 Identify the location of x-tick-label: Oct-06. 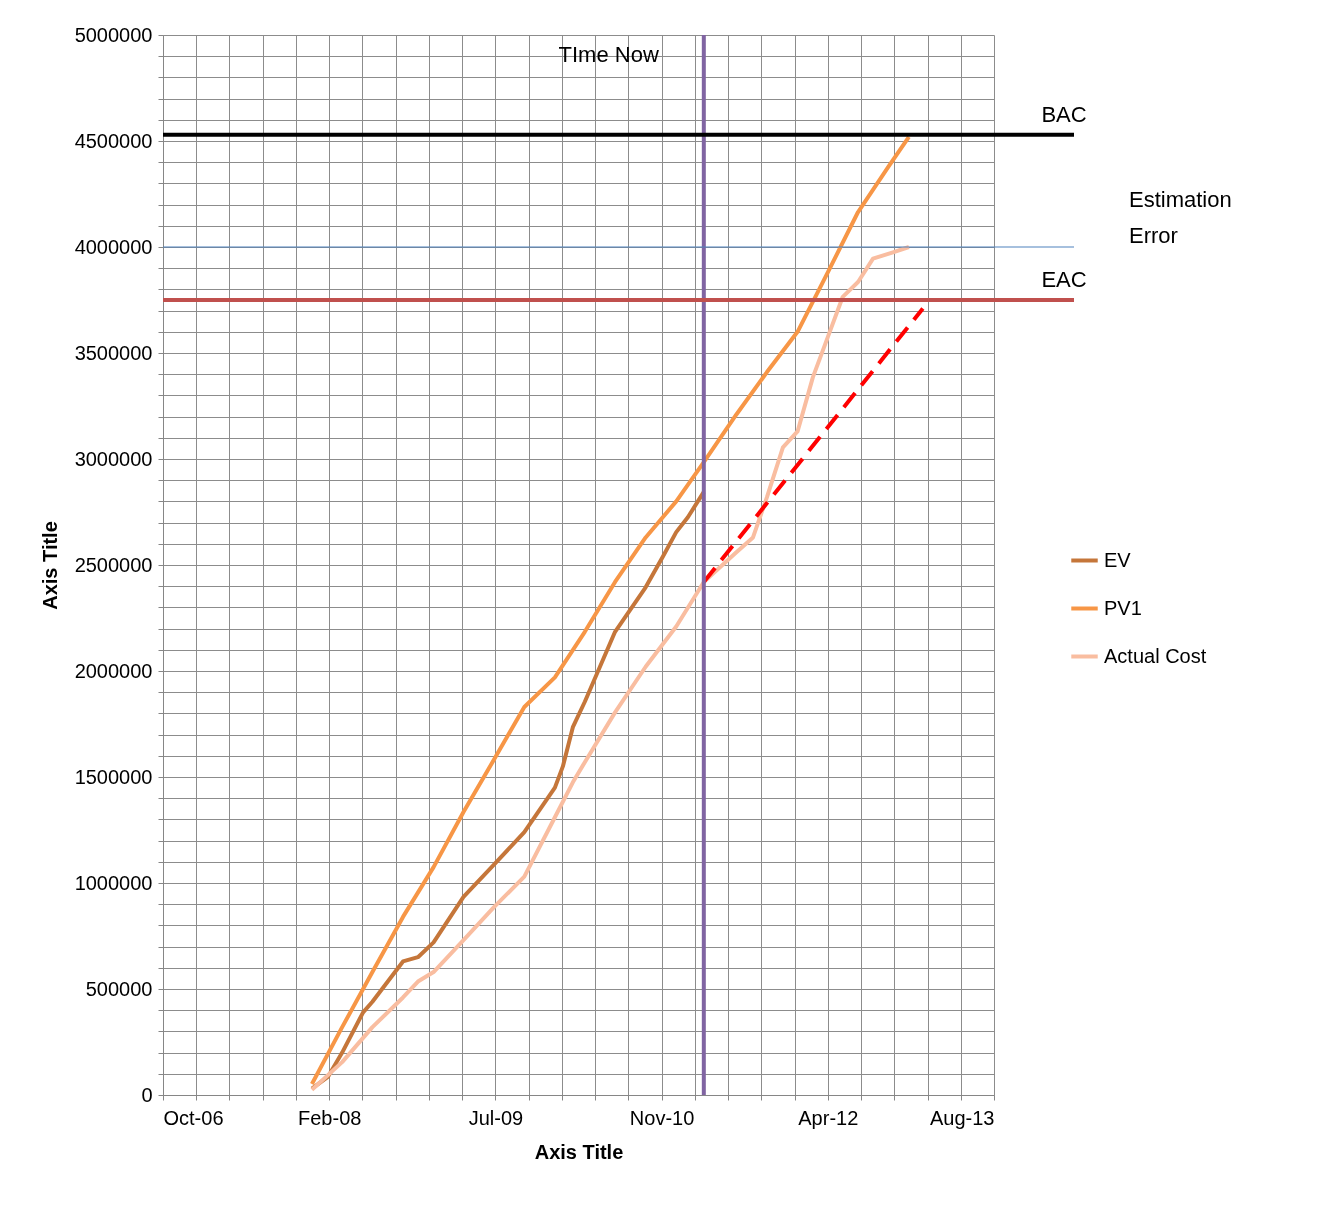
(193, 1117).